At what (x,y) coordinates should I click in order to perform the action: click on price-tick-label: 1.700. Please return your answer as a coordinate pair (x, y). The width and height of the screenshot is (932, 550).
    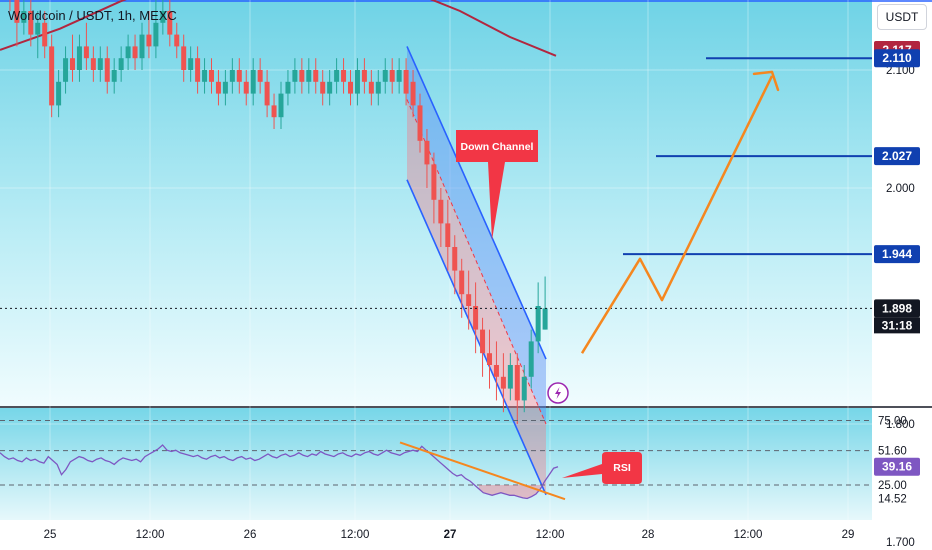
    Looking at the image, I should click on (900, 543).